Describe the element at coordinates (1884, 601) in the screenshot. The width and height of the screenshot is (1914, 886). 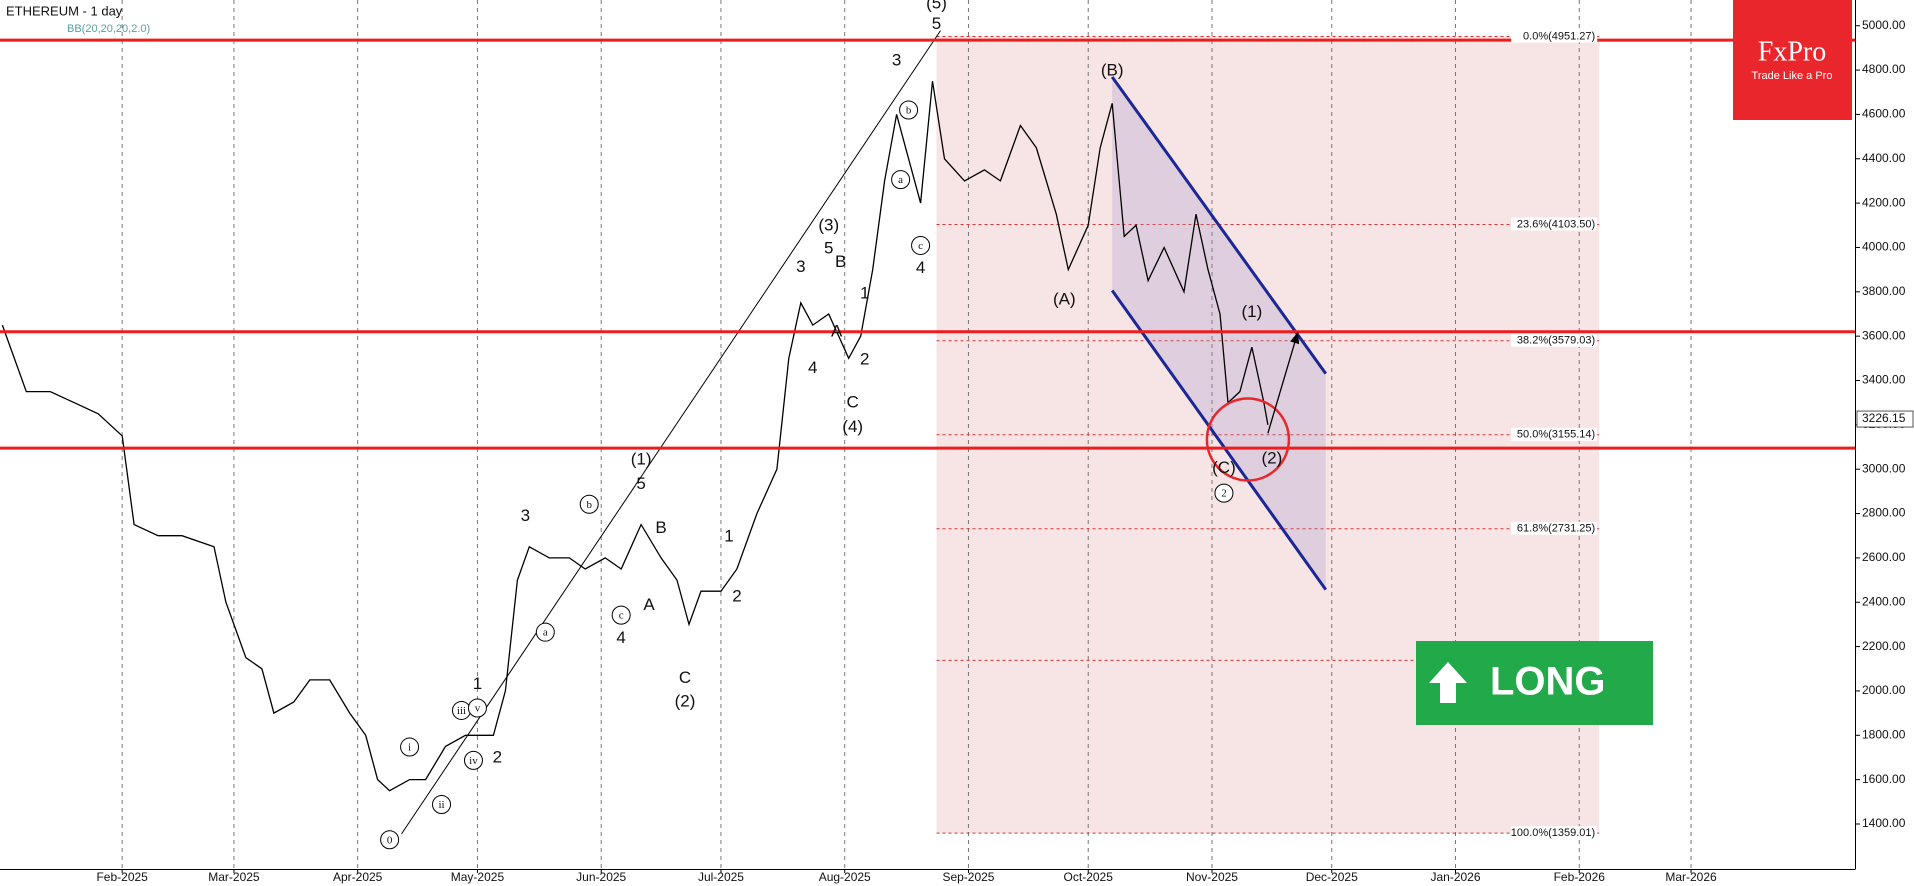
I see `y-tick-label: 2400.00` at that location.